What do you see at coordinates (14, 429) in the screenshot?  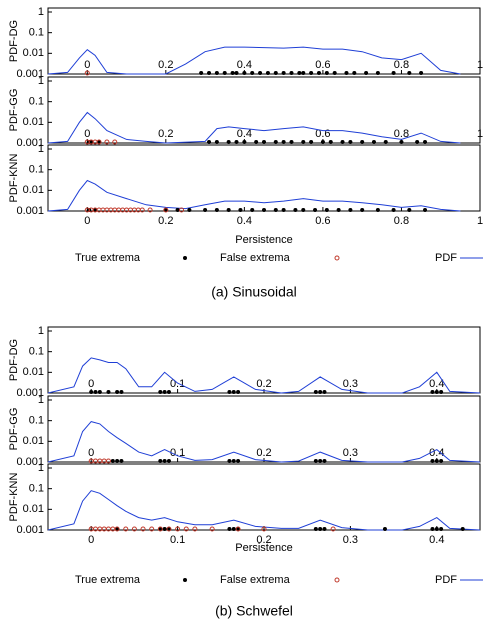 I see `y-axis-label: PDF-GG` at bounding box center [14, 429].